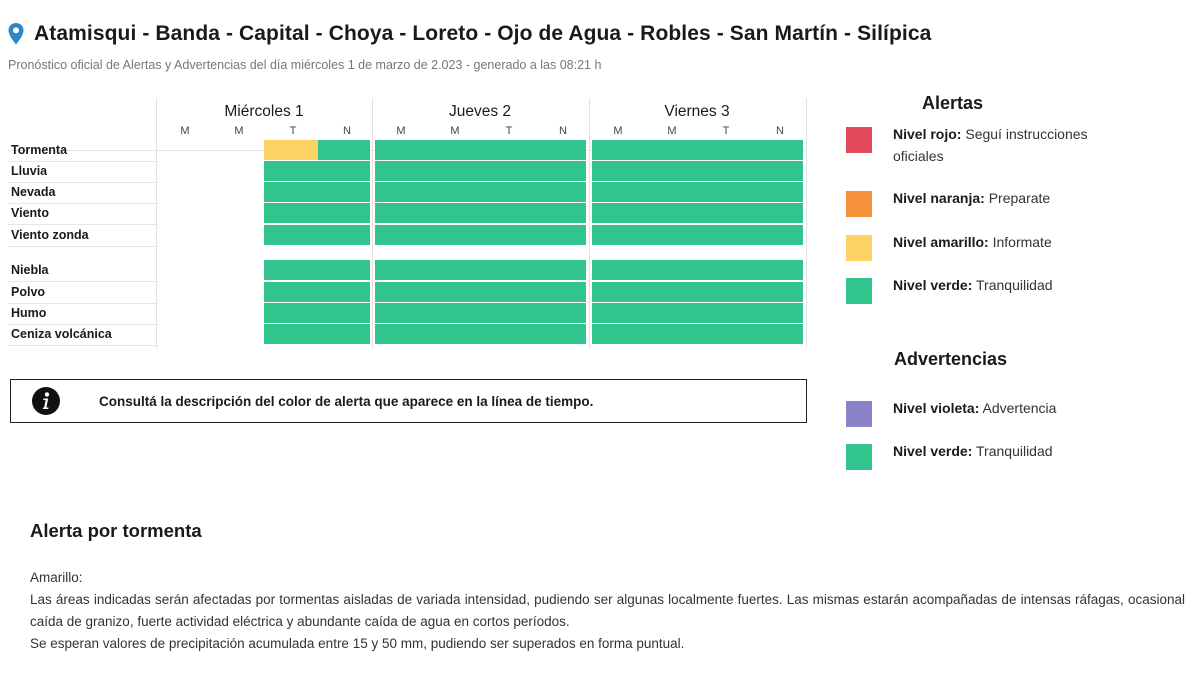 This screenshot has height=684, width=1200. I want to click on legend-item-amarillo: Nivel amarillo: Informate, so click(979, 247).